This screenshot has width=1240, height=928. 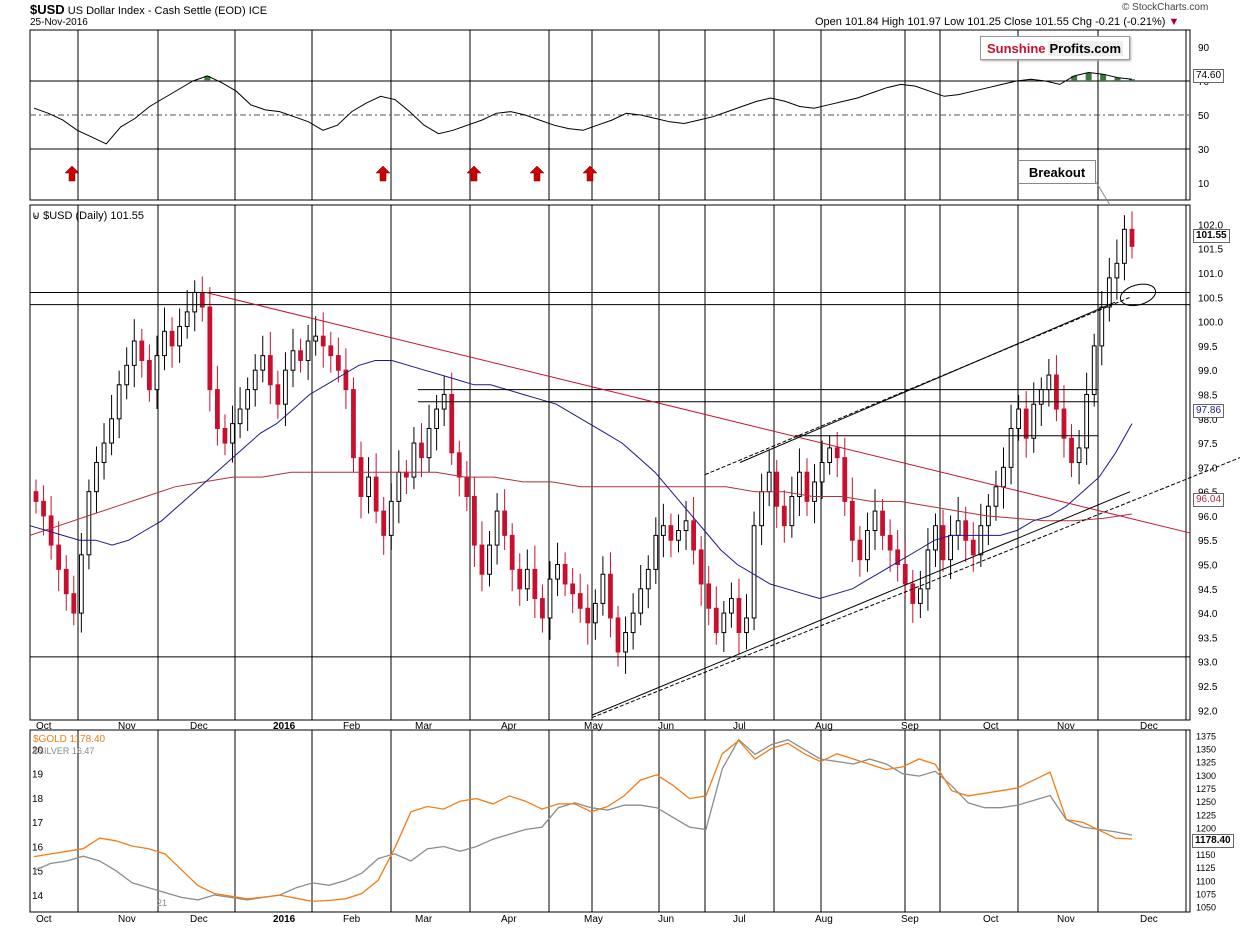 I want to click on rising-support-dashed, so click(x=915, y=588).